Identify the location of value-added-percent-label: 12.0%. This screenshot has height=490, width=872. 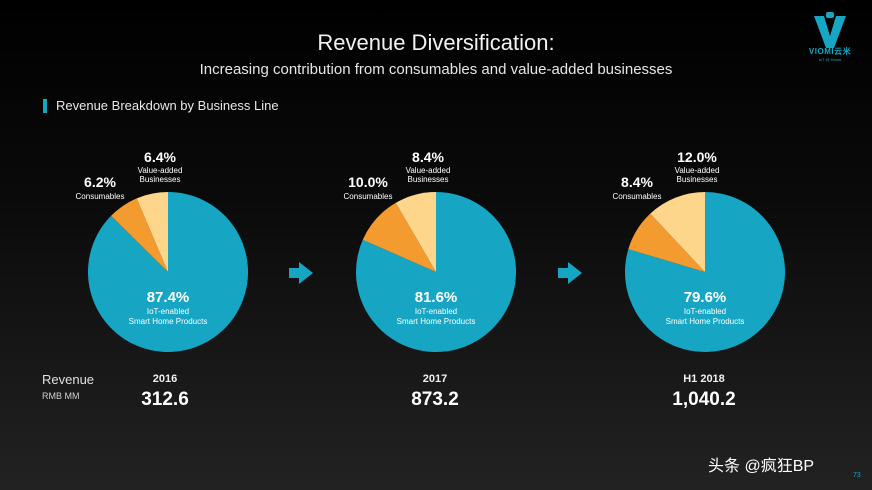
(697, 157).